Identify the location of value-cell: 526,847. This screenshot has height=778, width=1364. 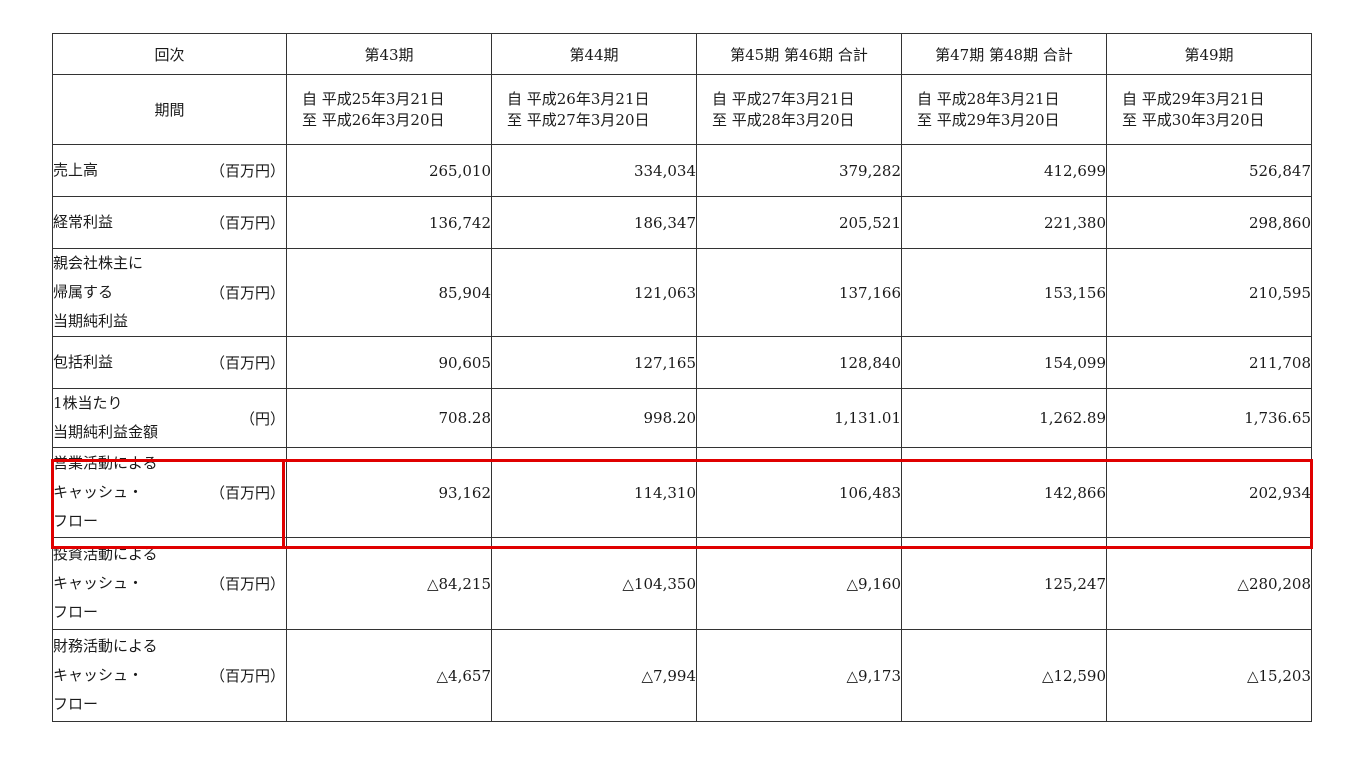
(1209, 170).